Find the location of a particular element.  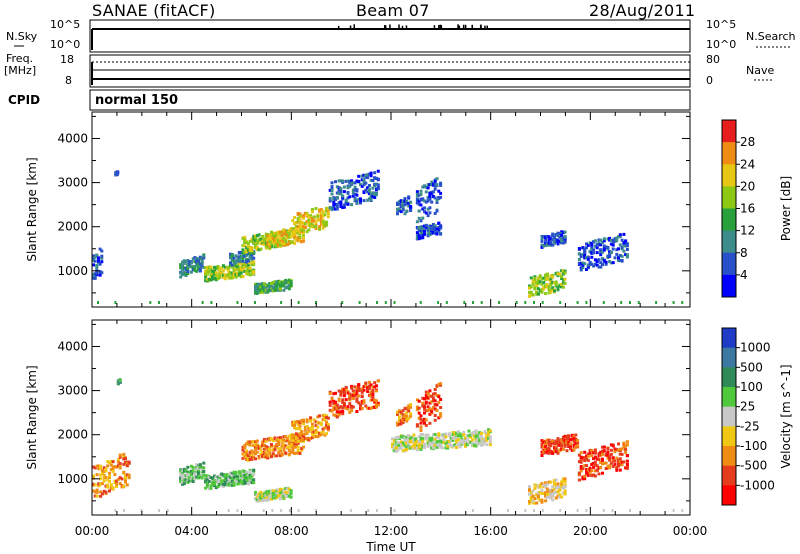

velocity-cluster is located at coordinates (404, 415).